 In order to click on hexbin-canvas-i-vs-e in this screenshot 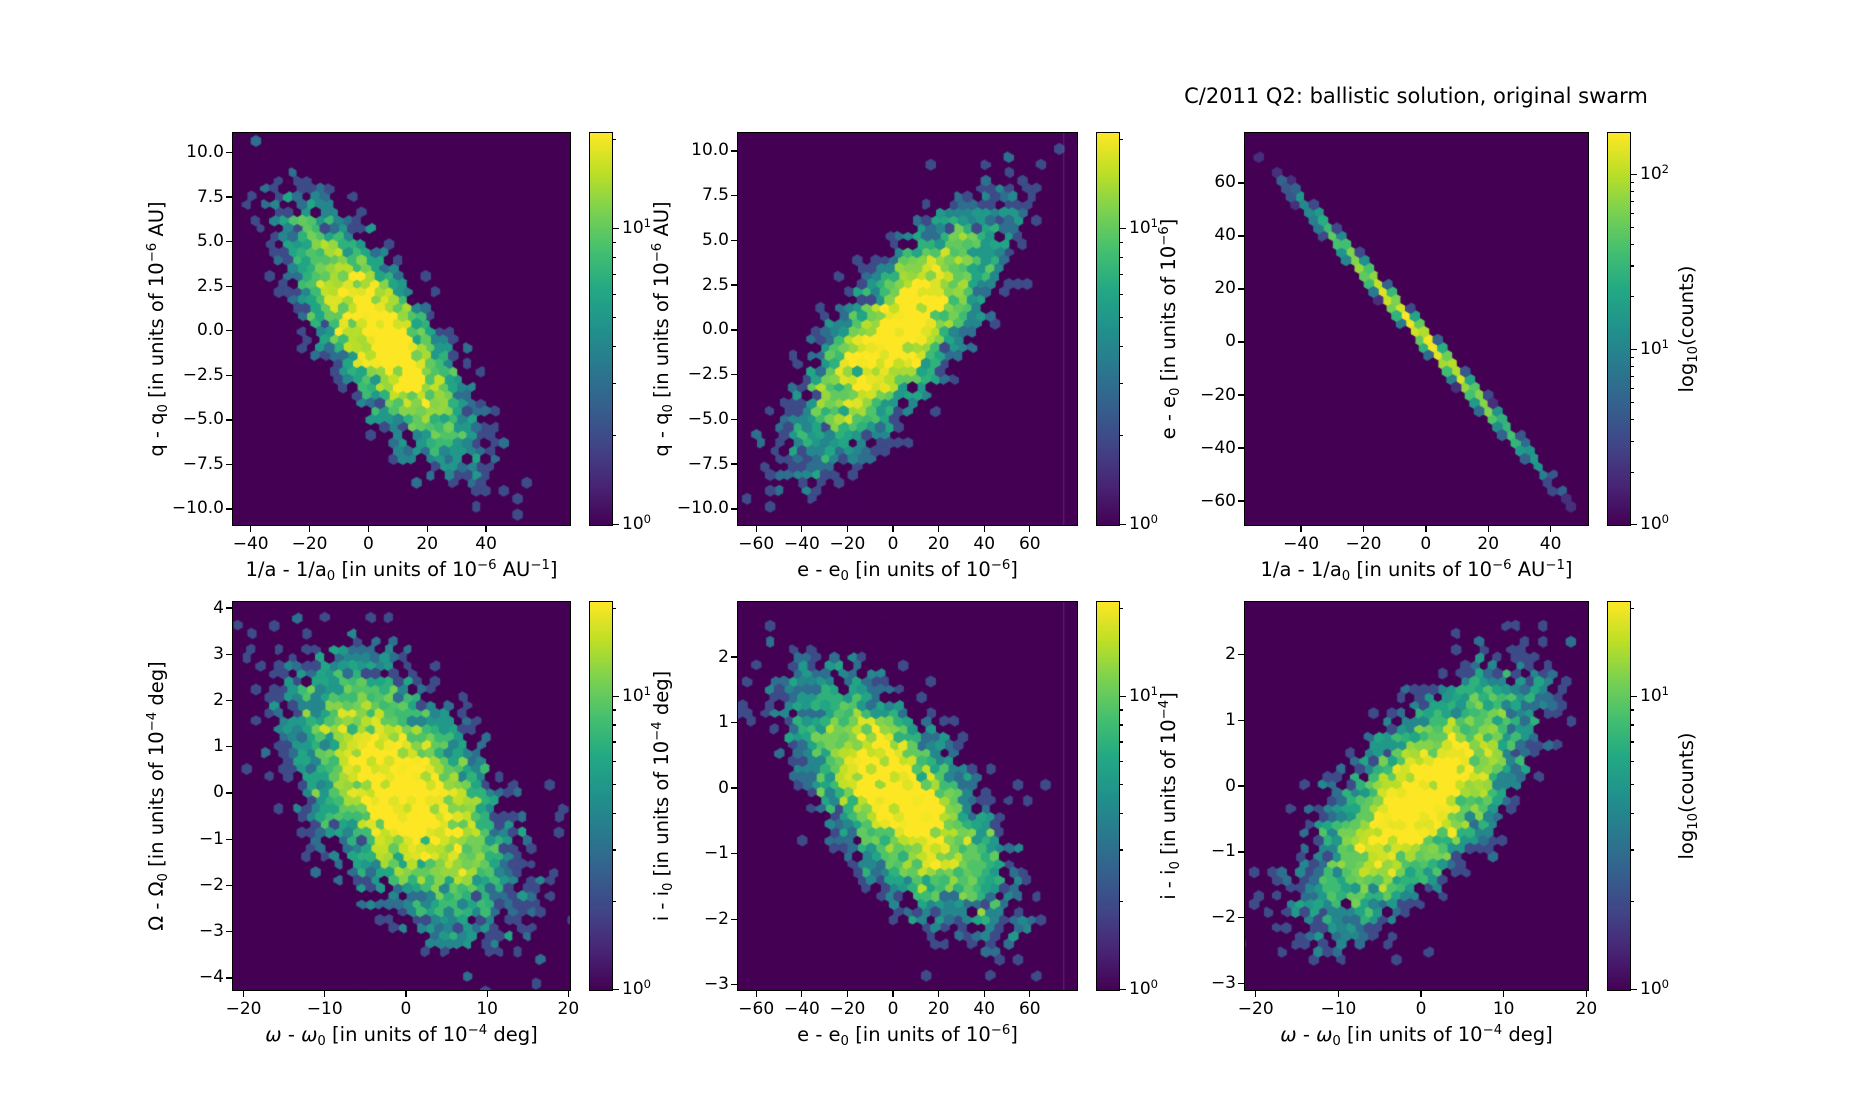, I will do `click(907, 796)`.